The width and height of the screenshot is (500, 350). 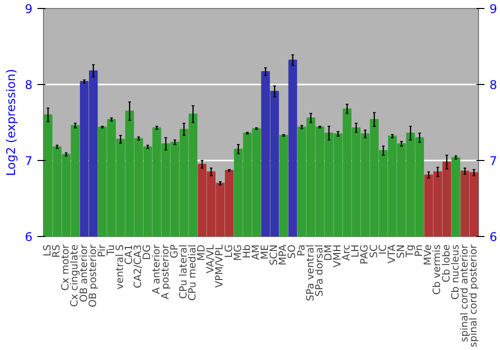 I want to click on x-tick-label: RS, so click(x=57, y=251).